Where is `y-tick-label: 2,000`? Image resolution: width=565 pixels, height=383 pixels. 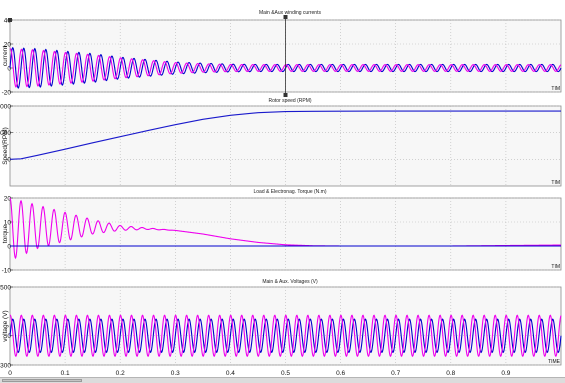 y-tick-label: 2,000 is located at coordinates (5, 106).